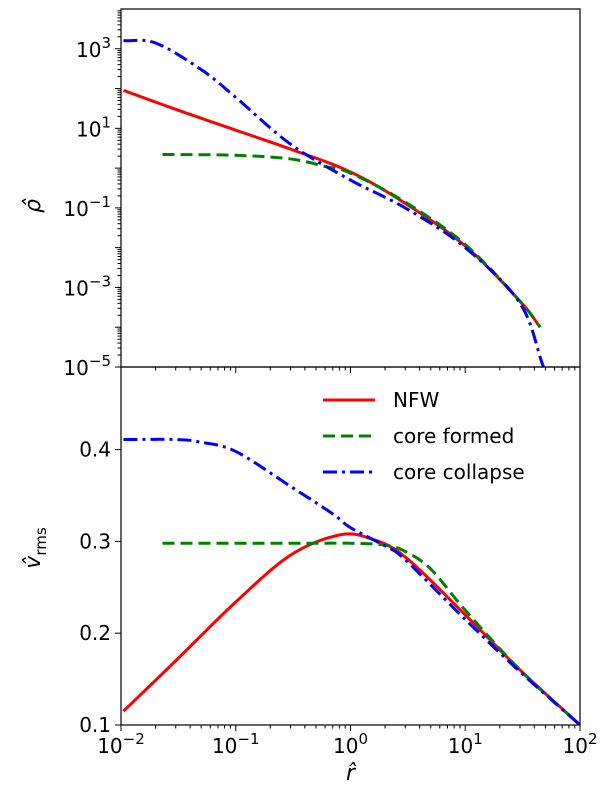 The height and width of the screenshot is (789, 609). What do you see at coordinates (236, 744) in the screenshot?
I see `bottom-x-tick-label: 10⁻¹` at bounding box center [236, 744].